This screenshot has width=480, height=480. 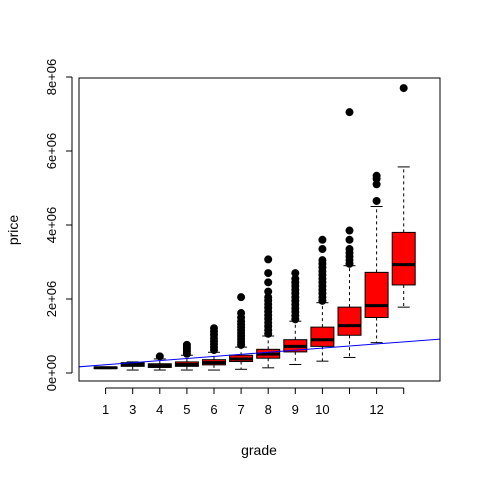 I want to click on x-axis: 1 3 4 5 6 7 8 9 10 12, so click(x=253, y=402).